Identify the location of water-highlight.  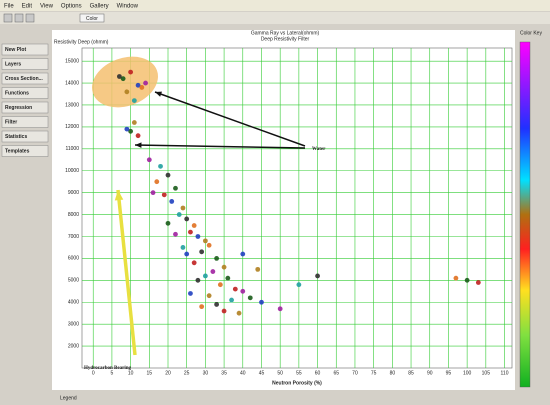
(125, 82).